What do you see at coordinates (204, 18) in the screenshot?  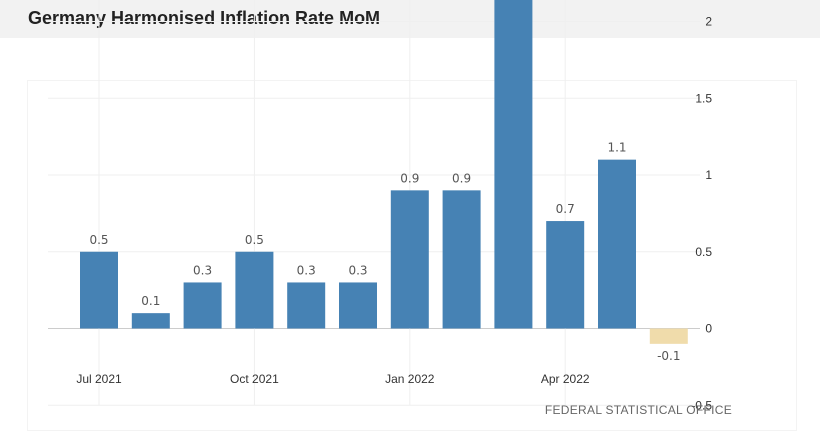 I see `chart-title: Germany Harmonised Inflation Rate MoM` at bounding box center [204, 18].